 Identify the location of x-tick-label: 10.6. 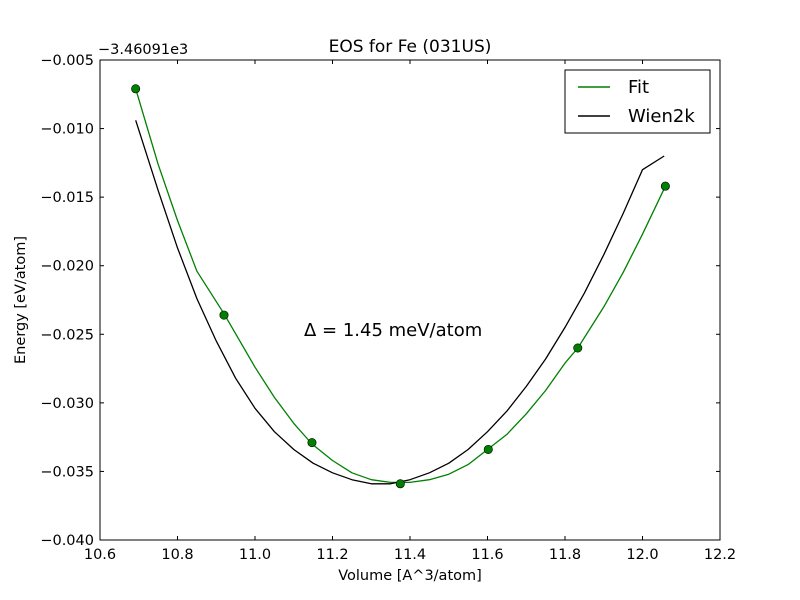
(100, 555).